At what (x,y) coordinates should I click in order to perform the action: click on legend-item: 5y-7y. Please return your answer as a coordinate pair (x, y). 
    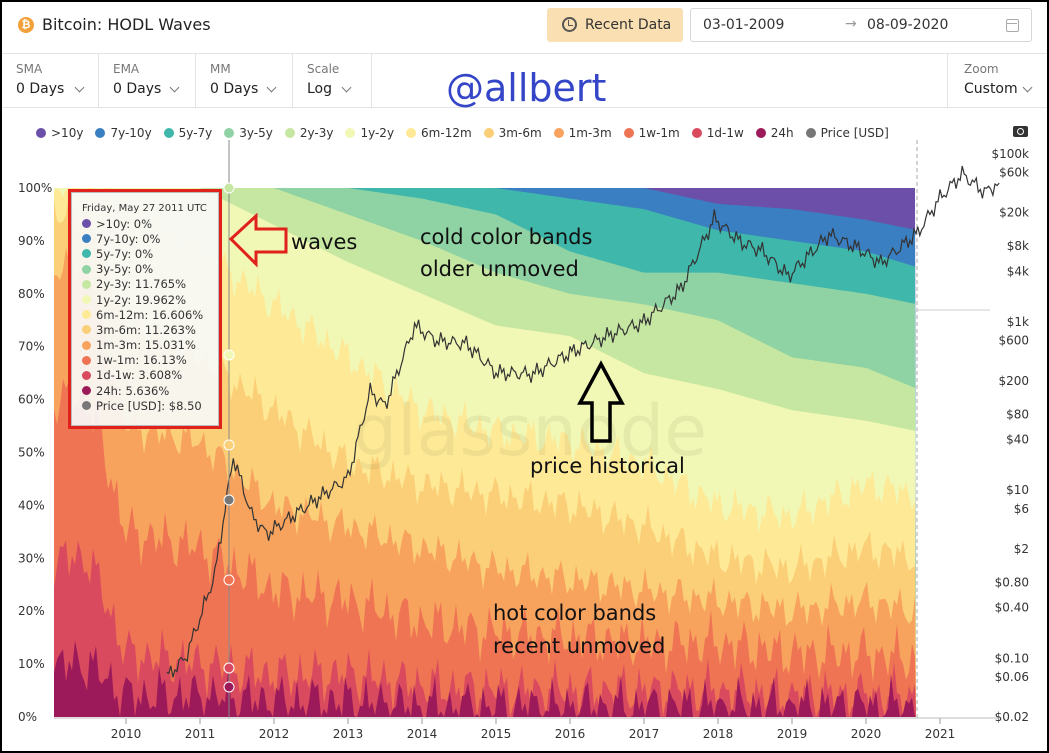
    Looking at the image, I should click on (188, 133).